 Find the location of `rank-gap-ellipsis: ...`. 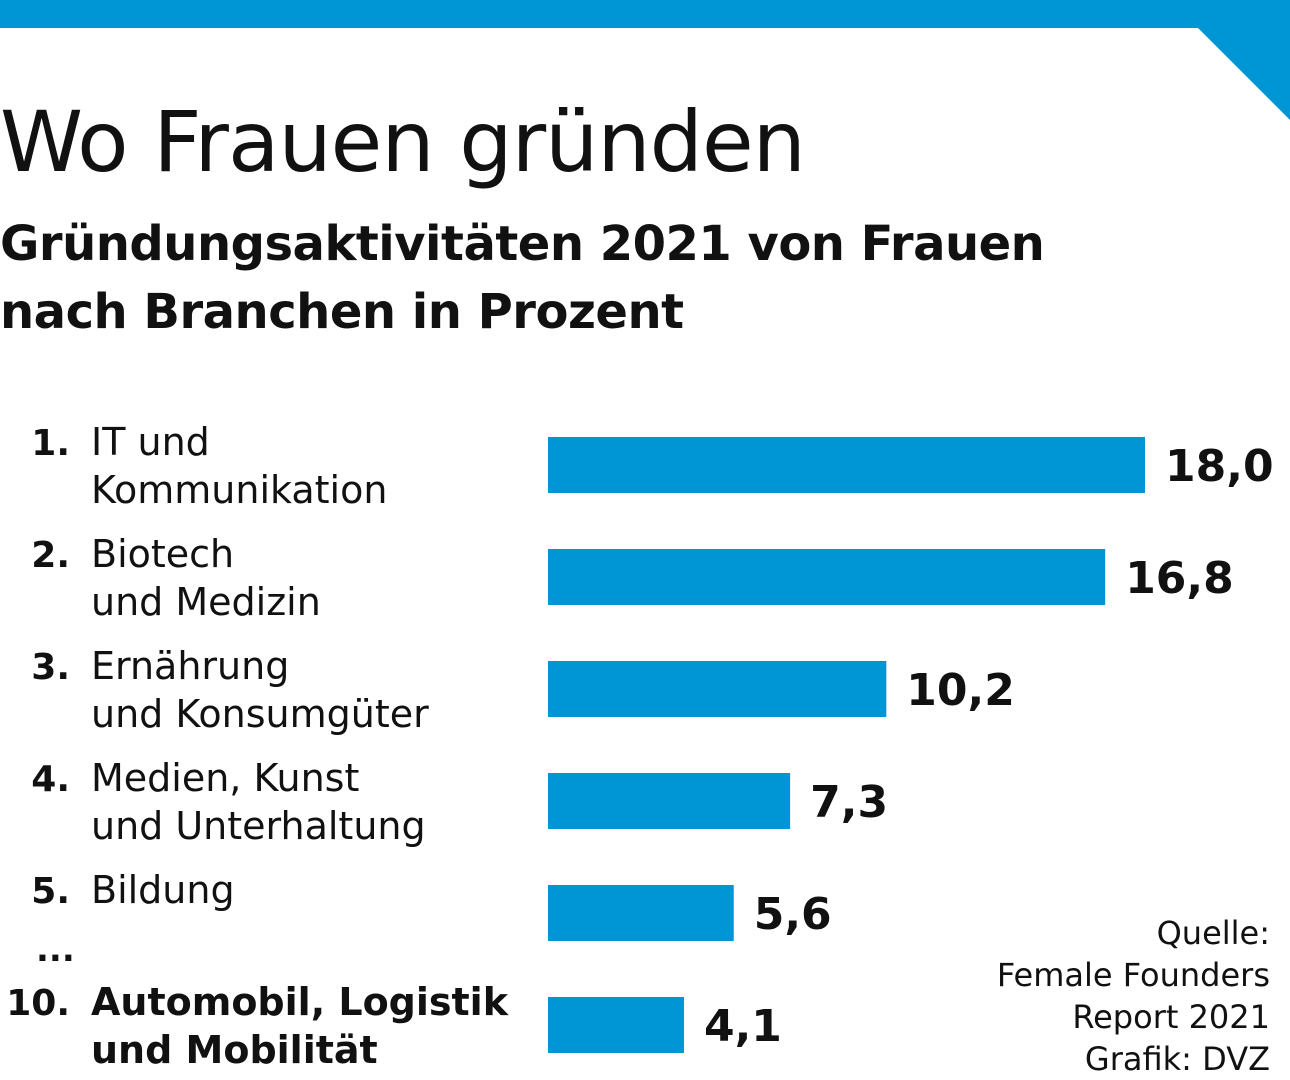

rank-gap-ellipsis: ... is located at coordinates (55, 950).